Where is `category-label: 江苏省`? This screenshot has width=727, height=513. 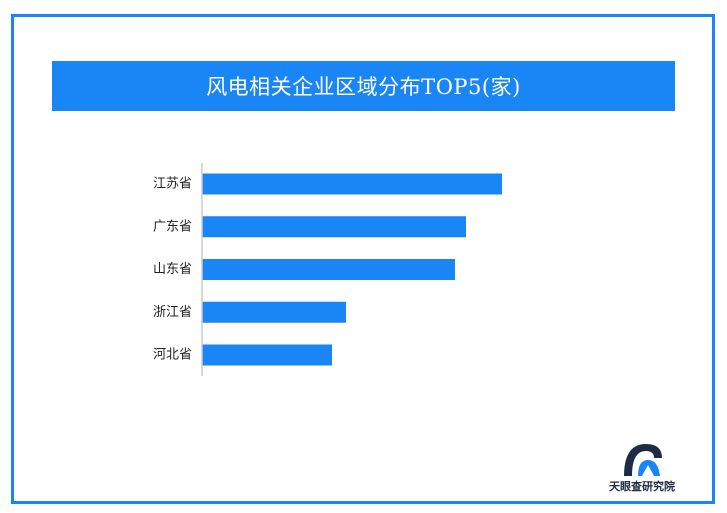 category-label: 江苏省 is located at coordinates (172, 184).